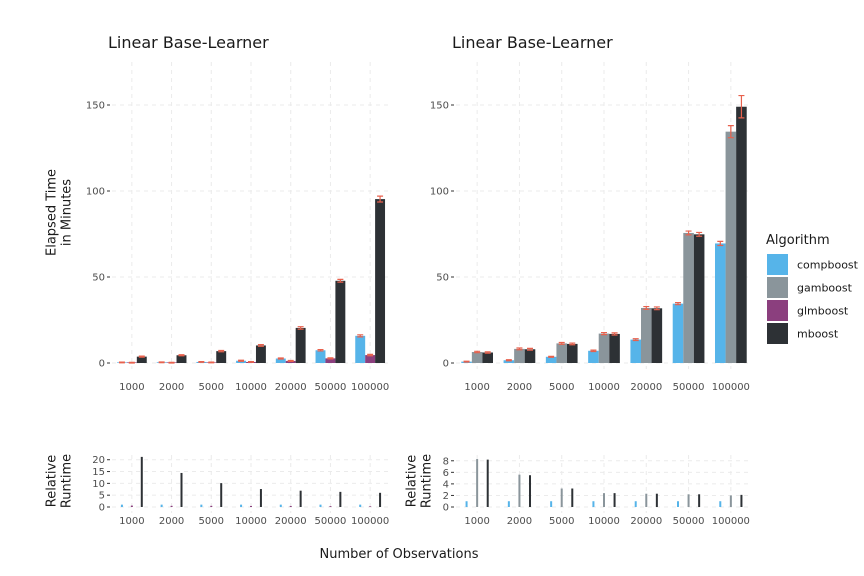 This screenshot has width=864, height=576. I want to click on y-tick-label: 15, so click(98, 472).